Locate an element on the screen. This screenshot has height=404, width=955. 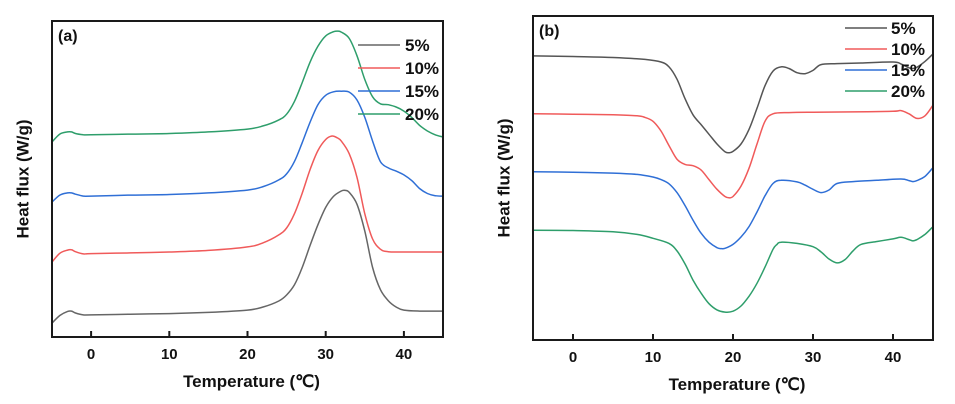
series-line-10pct-b is located at coordinates (733, 151).